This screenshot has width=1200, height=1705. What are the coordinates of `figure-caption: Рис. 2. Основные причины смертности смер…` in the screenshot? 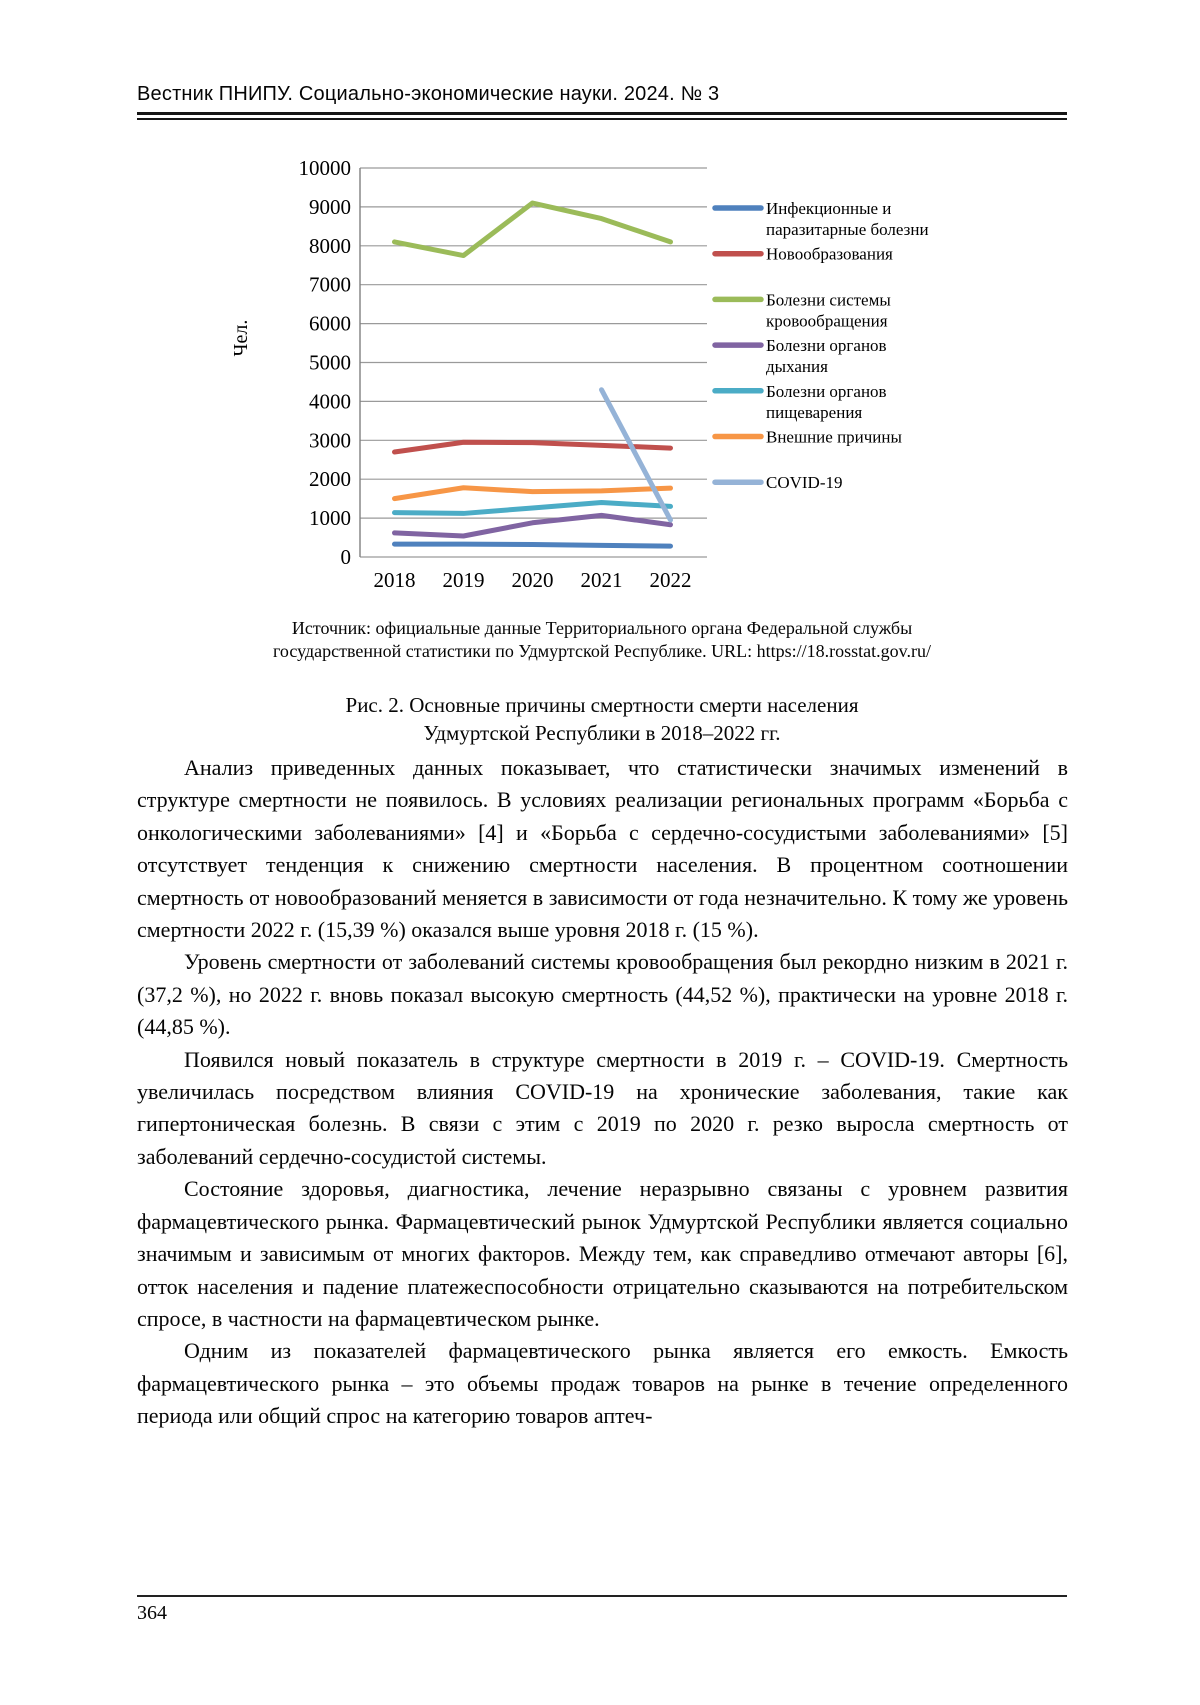 It's located at (602, 719).